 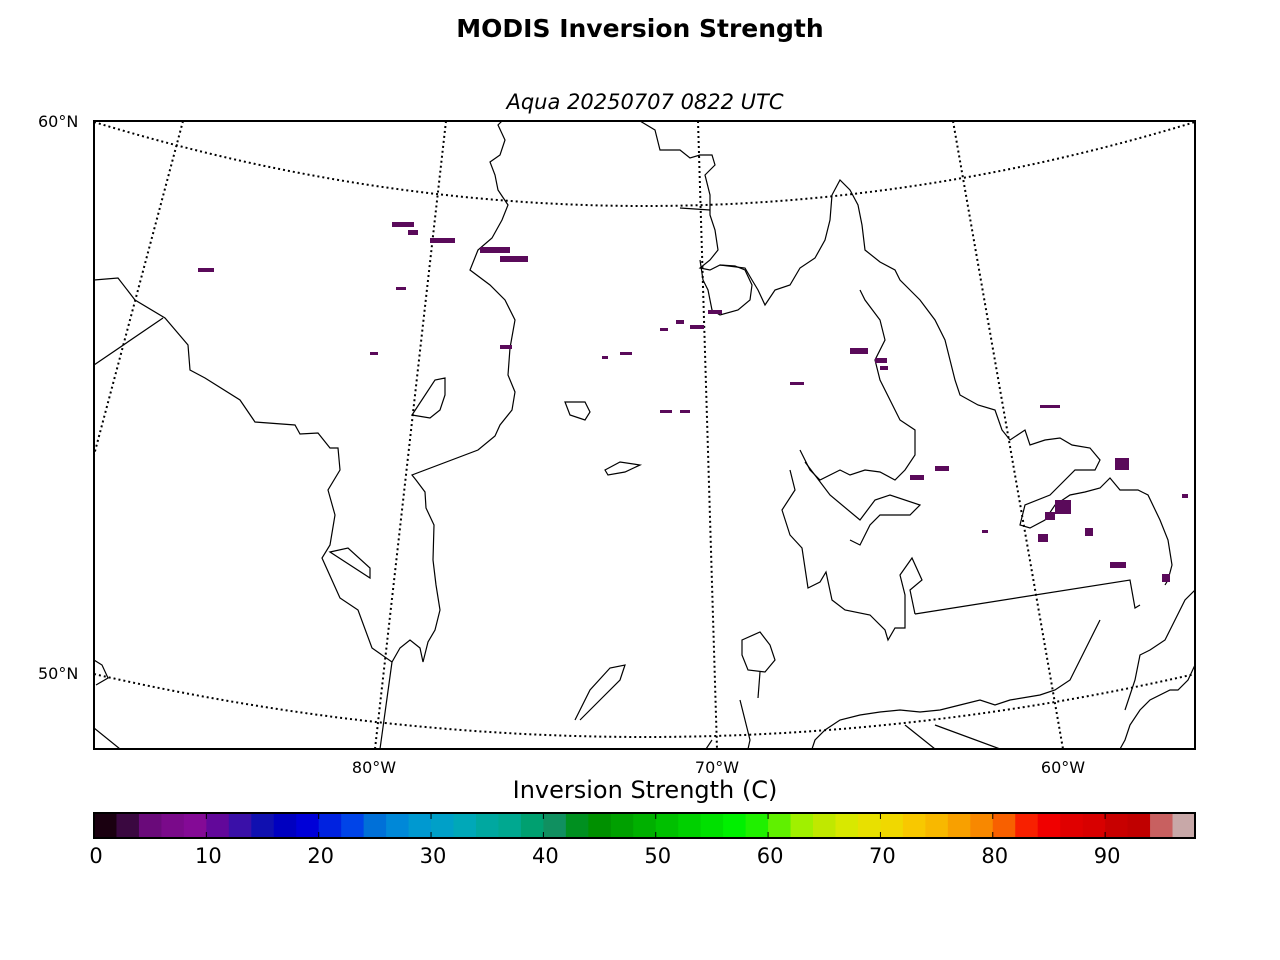 What do you see at coordinates (717, 767) in the screenshot?
I see `lon-label-70w: 70°W` at bounding box center [717, 767].